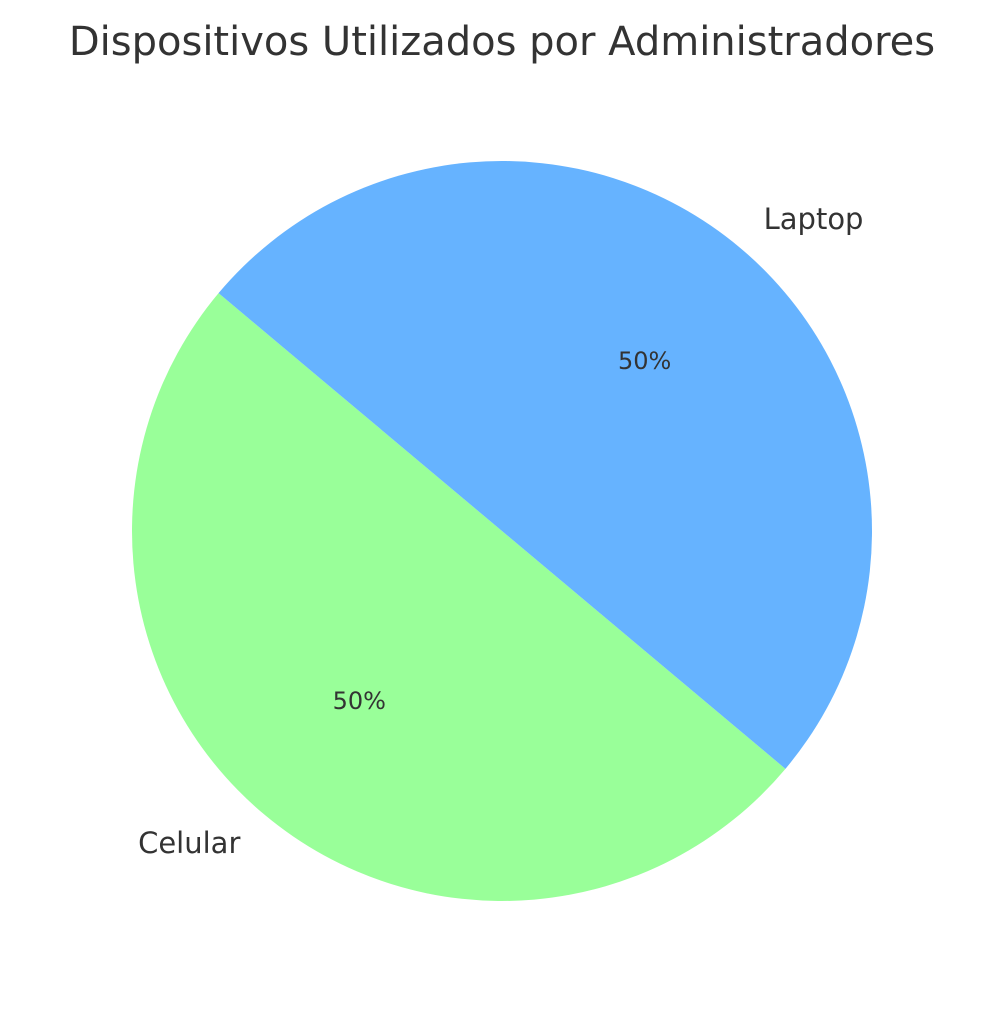  What do you see at coordinates (644, 361) in the screenshot?
I see `slice-percent-laptop: 50%` at bounding box center [644, 361].